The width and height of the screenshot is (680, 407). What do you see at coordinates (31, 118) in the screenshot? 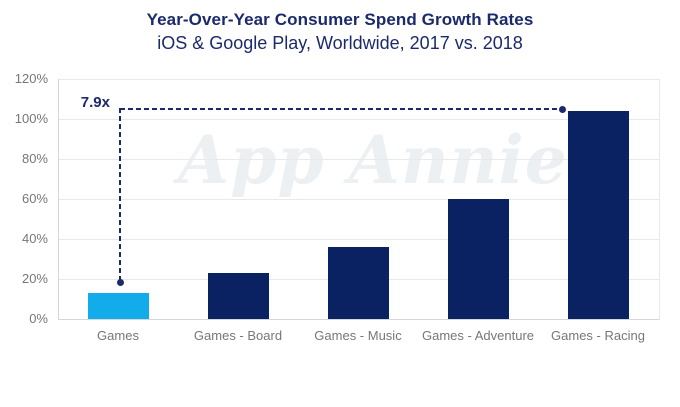
I see `y-tick-label-100%: 100%` at bounding box center [31, 118].